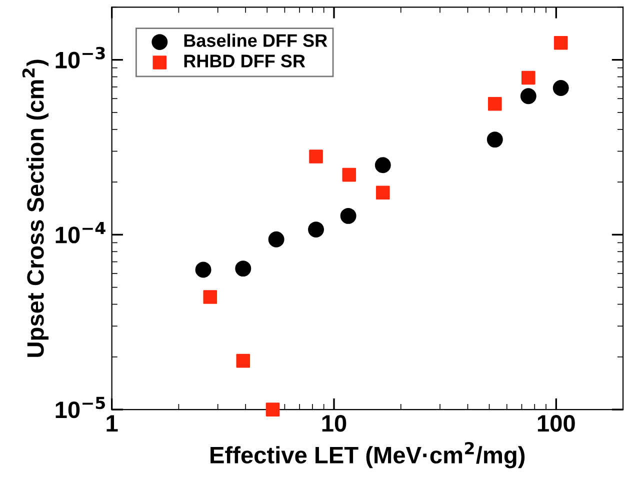  Describe the element at coordinates (80, 57) in the screenshot. I see `y-tick-label: 10$^{−3}$` at that location.